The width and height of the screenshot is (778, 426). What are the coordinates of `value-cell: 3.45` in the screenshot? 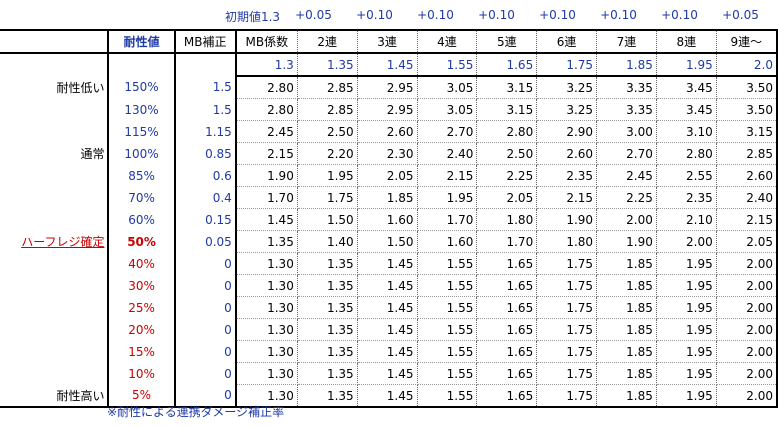 It's located at (686, 109).